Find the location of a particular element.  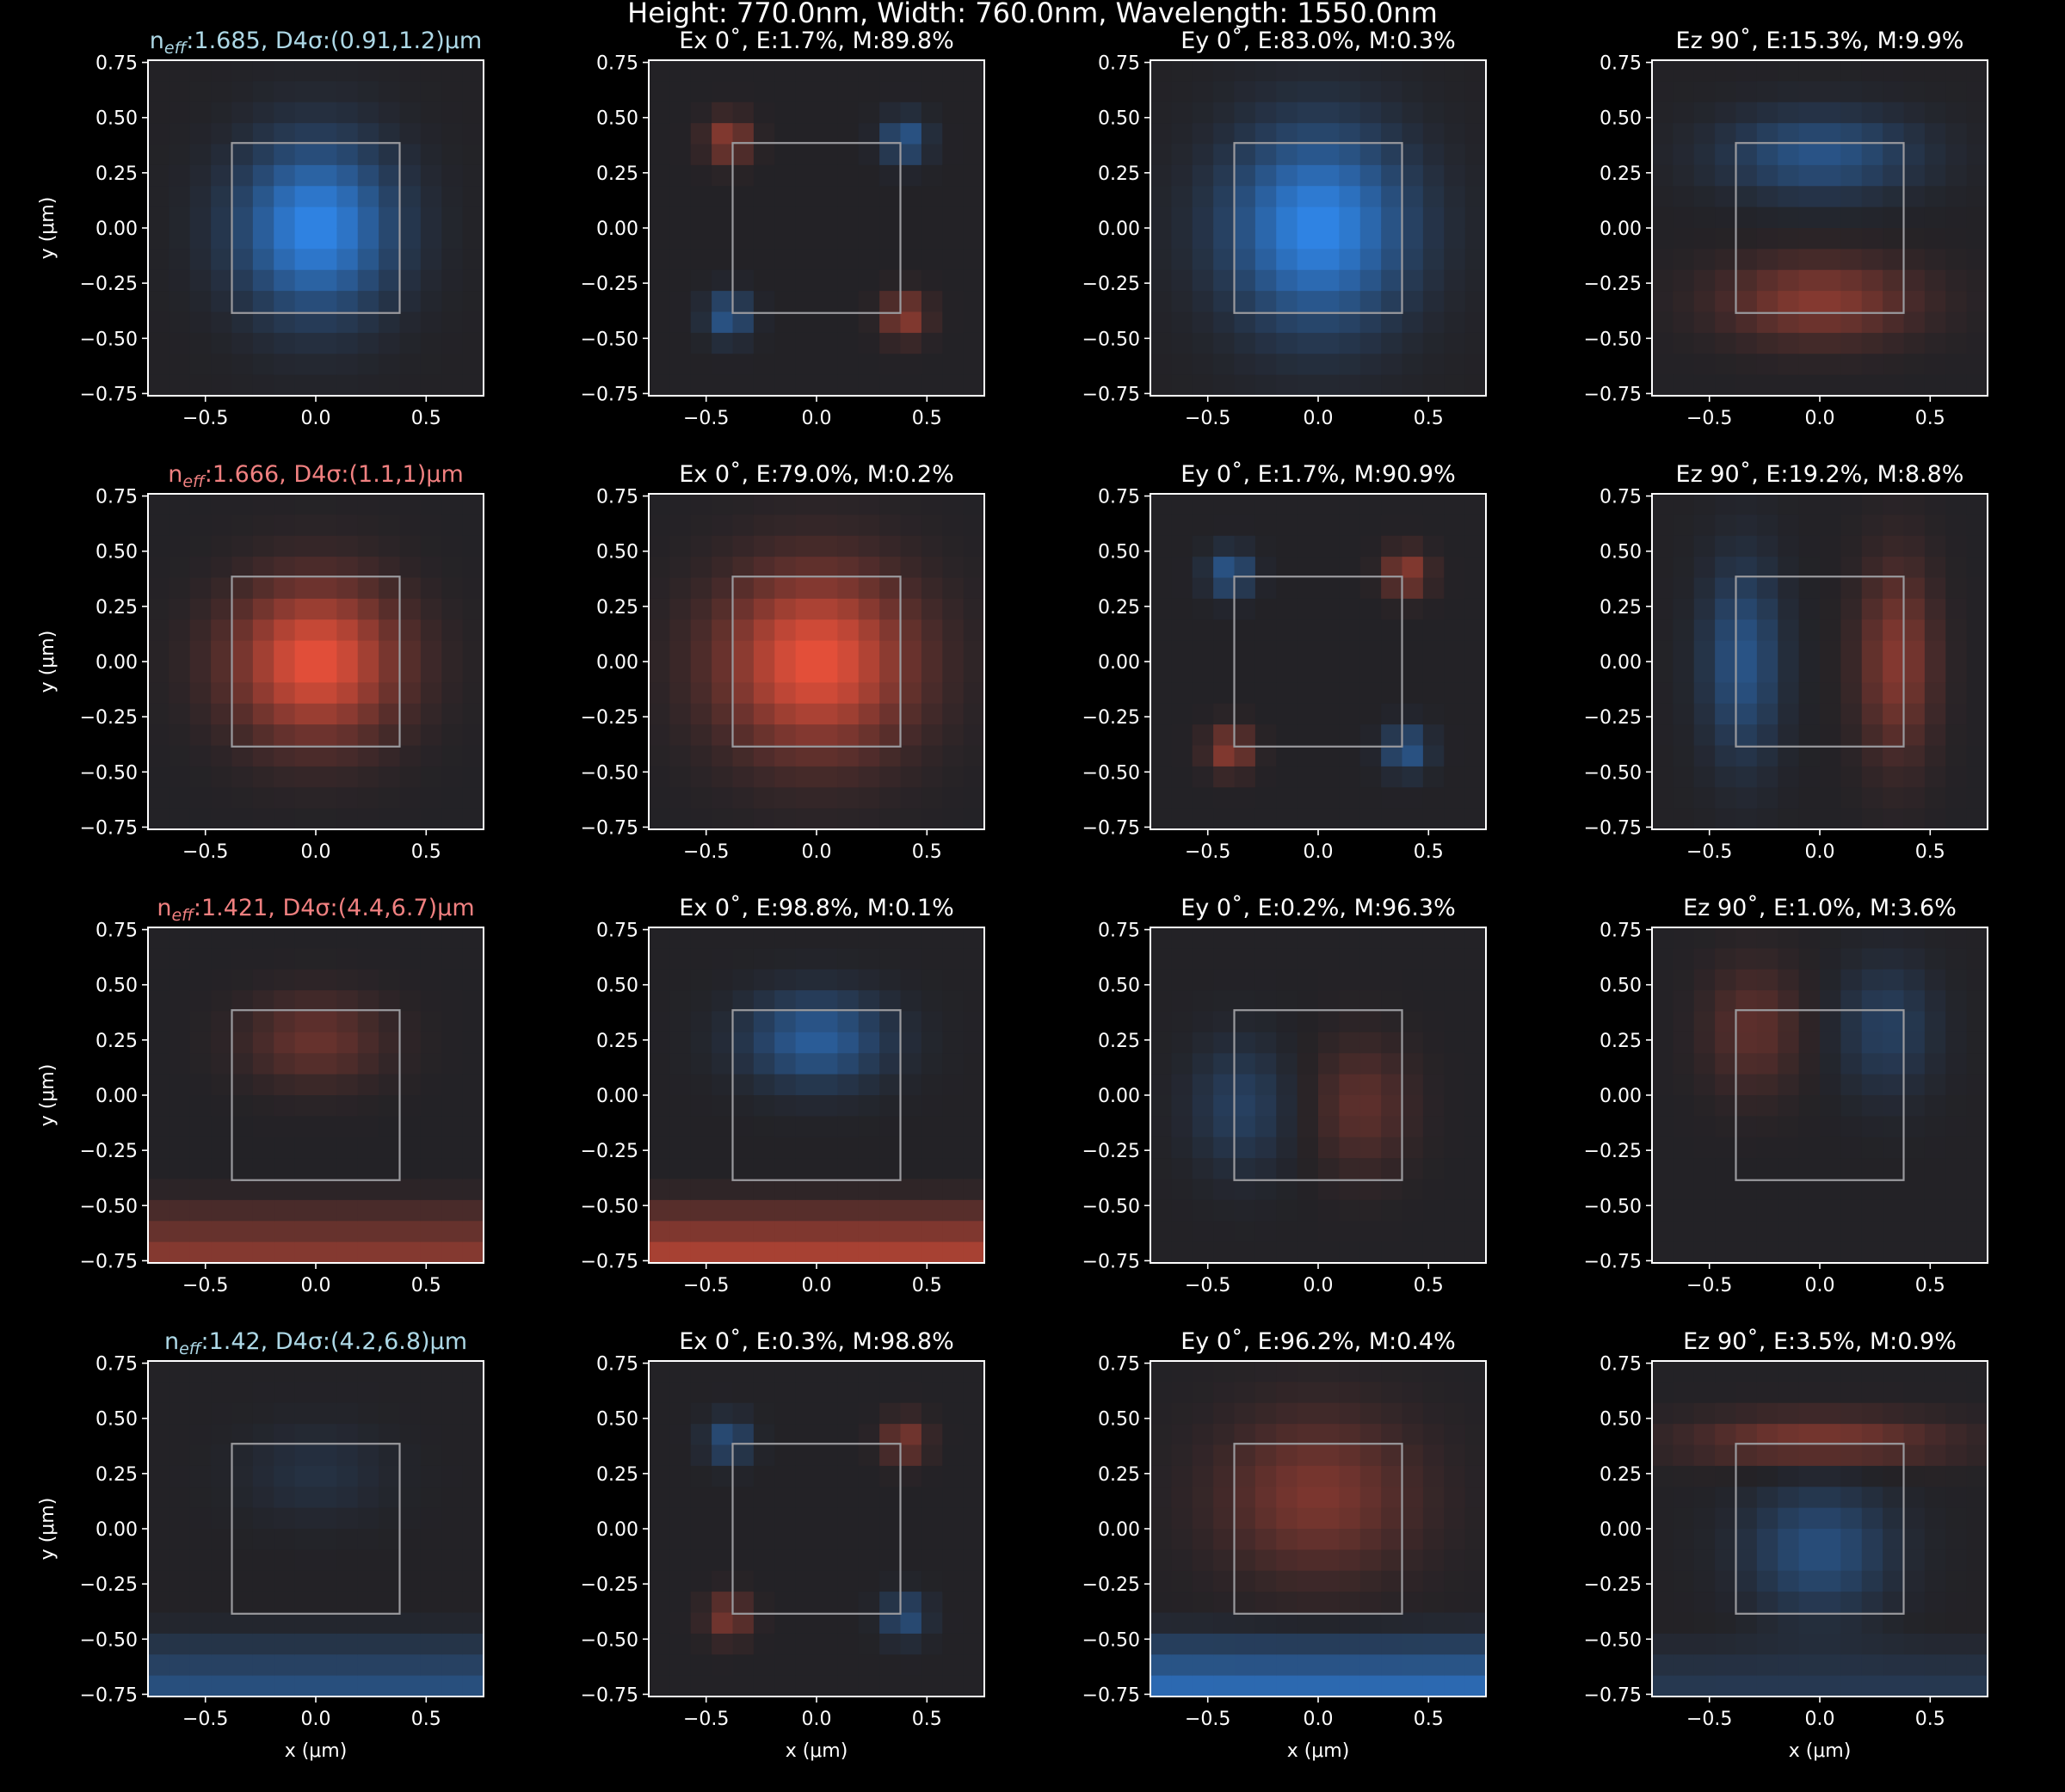

x-tick-label: 0.0 is located at coordinates (1319, 1285).